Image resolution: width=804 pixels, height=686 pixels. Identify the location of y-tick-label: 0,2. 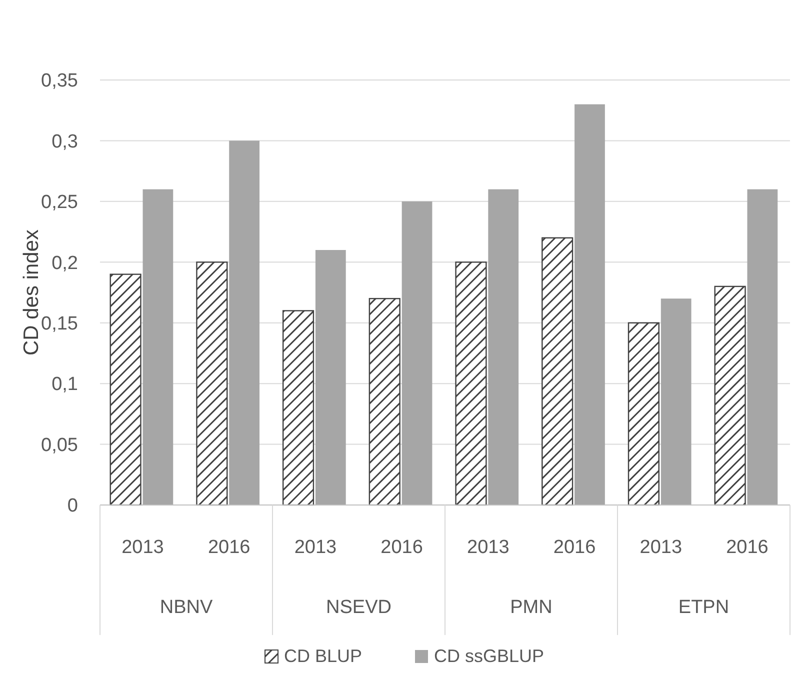
(65, 263).